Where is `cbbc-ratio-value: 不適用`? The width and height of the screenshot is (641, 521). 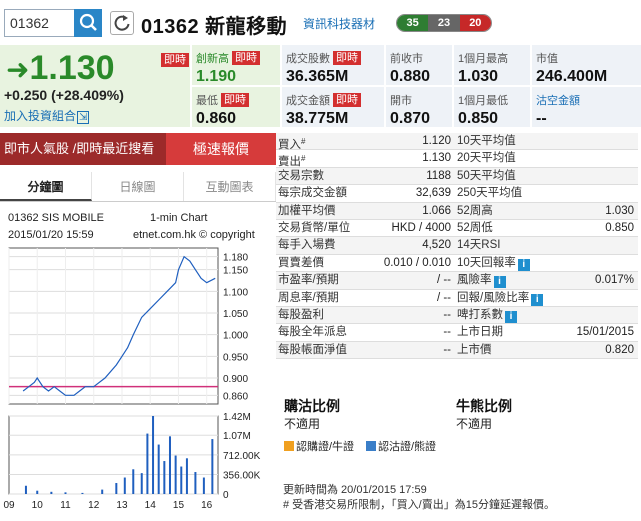
cbbc-ratio-value: 不適用 is located at coordinates (474, 424).